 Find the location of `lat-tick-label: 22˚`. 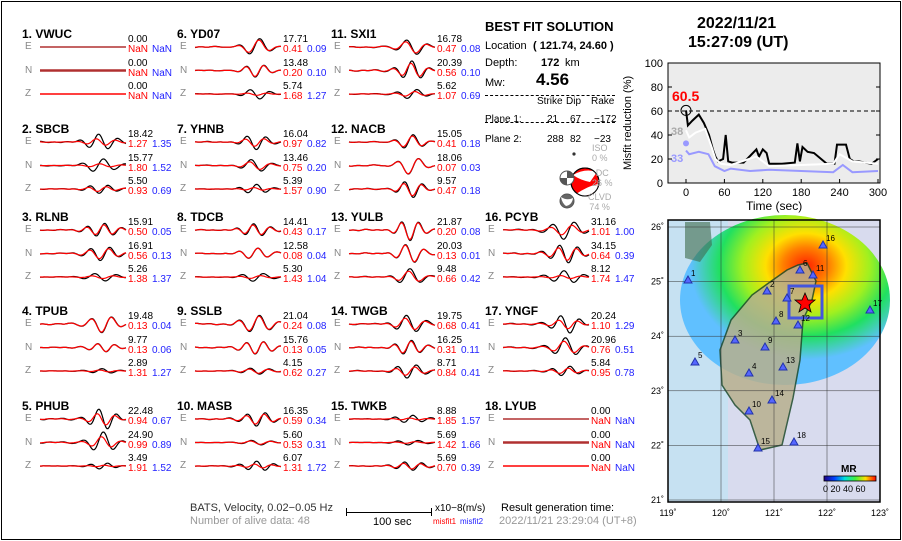

lat-tick-label: 22˚ is located at coordinates (657, 445).